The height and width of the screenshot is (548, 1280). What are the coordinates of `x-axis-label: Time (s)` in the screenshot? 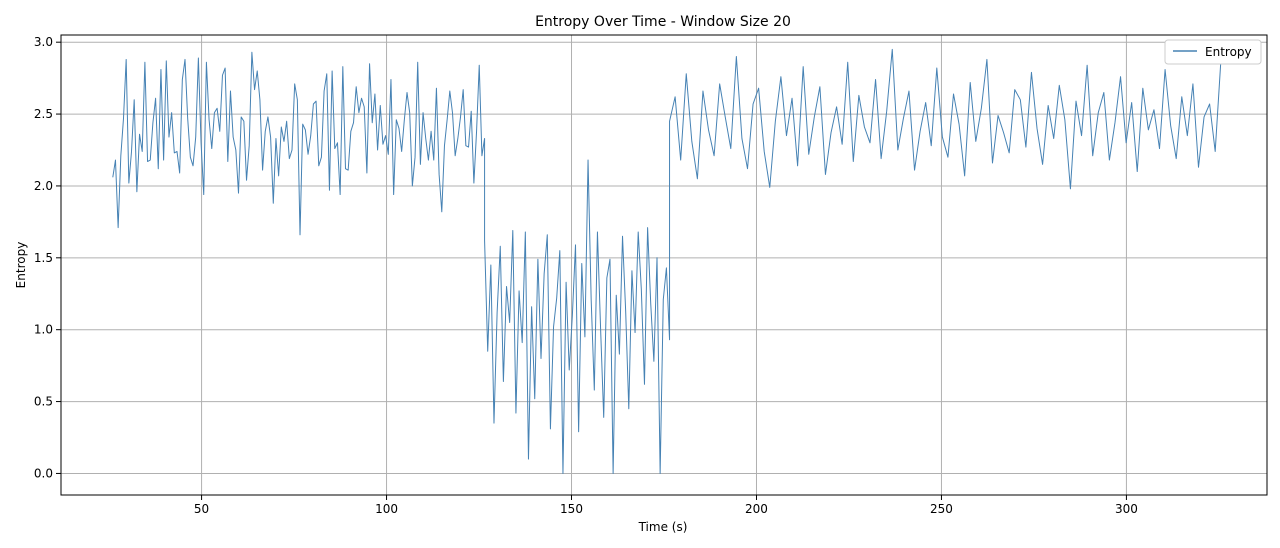 It's located at (663, 527).